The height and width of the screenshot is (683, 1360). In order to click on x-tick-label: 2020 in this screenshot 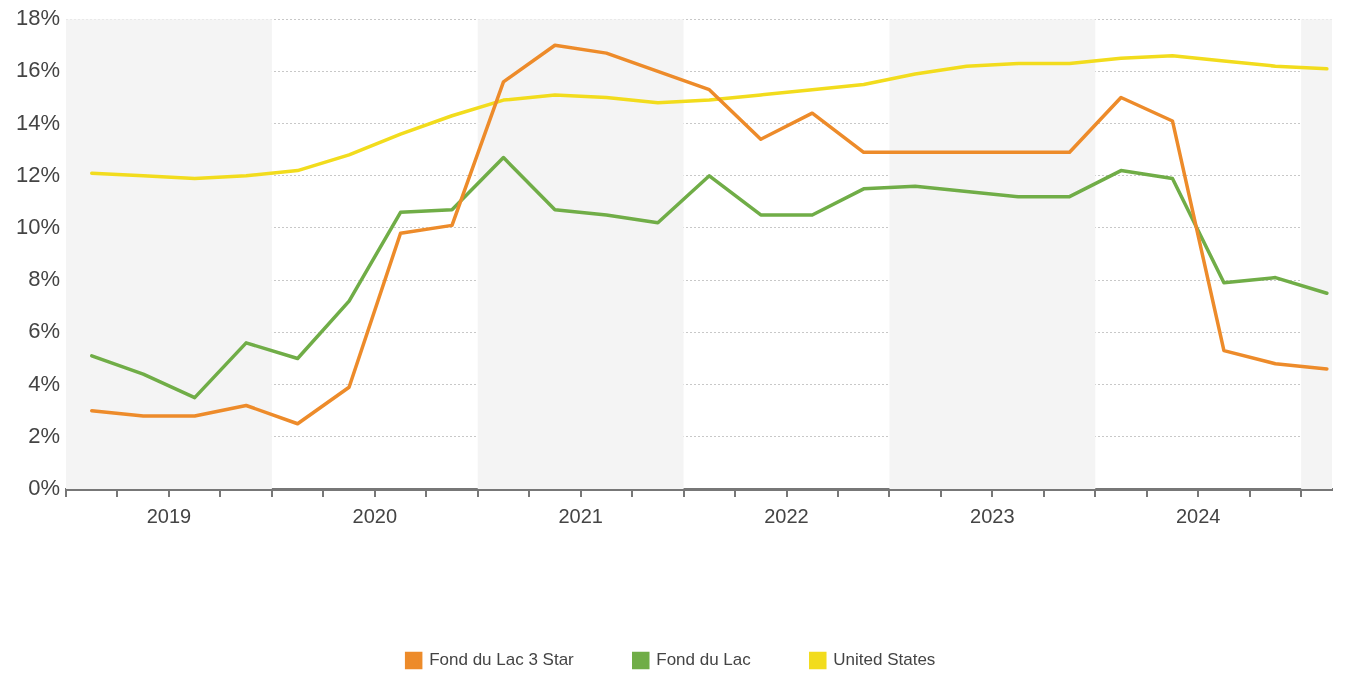, I will do `click(375, 515)`.